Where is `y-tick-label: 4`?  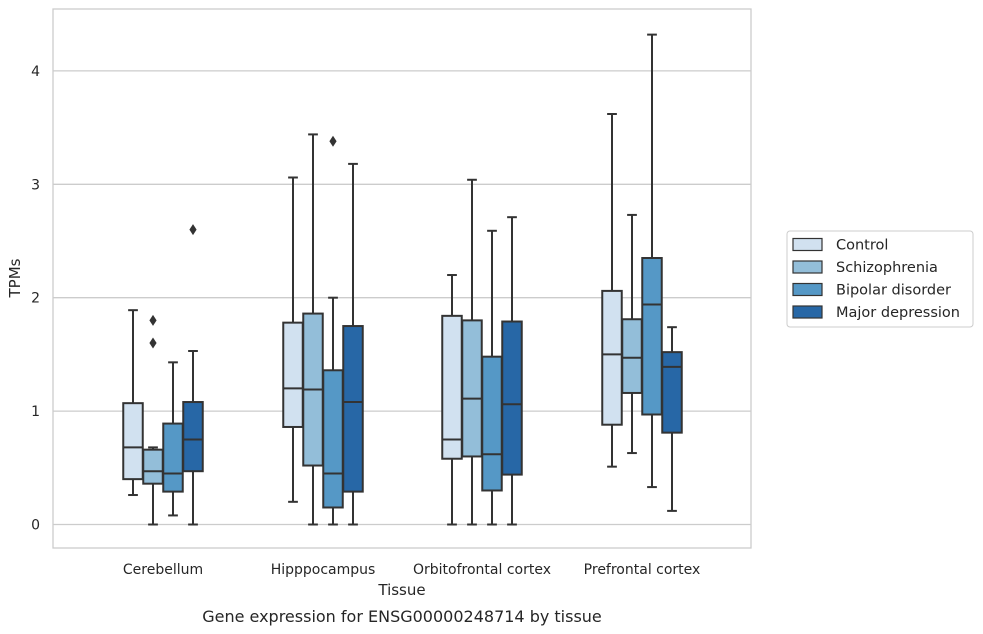 y-tick-label: 4 is located at coordinates (35, 72).